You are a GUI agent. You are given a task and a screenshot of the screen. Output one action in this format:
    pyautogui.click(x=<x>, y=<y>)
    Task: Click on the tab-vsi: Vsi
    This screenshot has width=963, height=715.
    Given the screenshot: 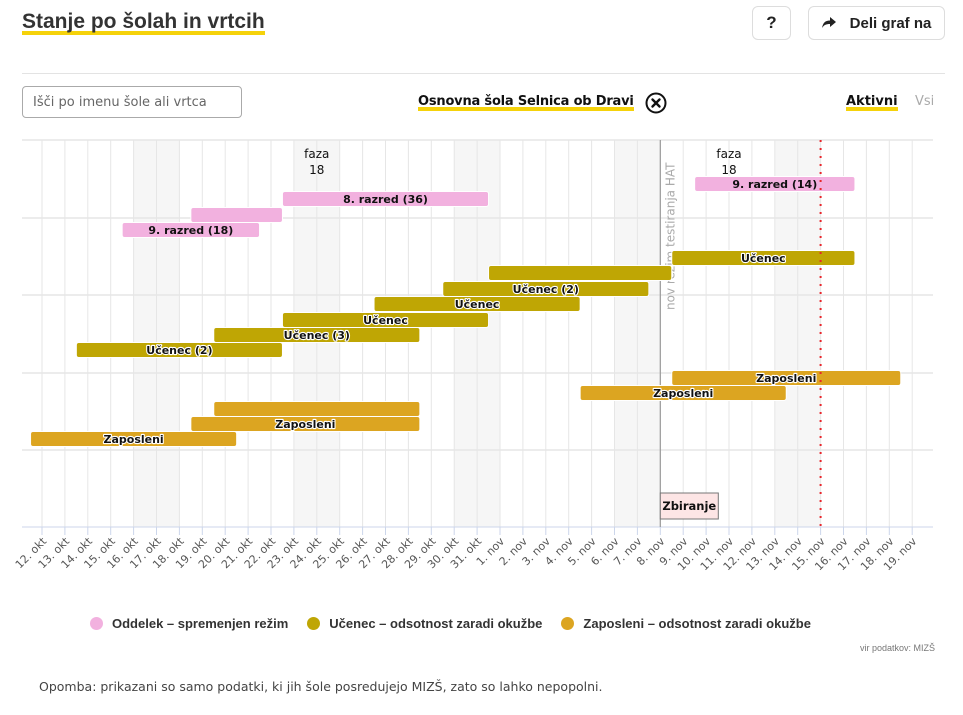 What is the action you would take?
    pyautogui.click(x=925, y=101)
    